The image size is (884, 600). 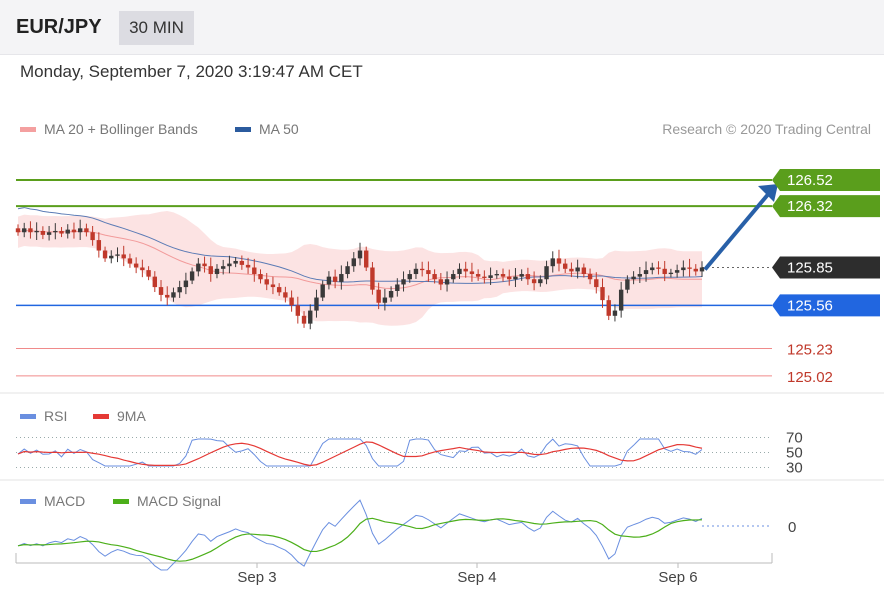 What do you see at coordinates (156, 28) in the screenshot?
I see `timeframe-button: 30 MIN` at bounding box center [156, 28].